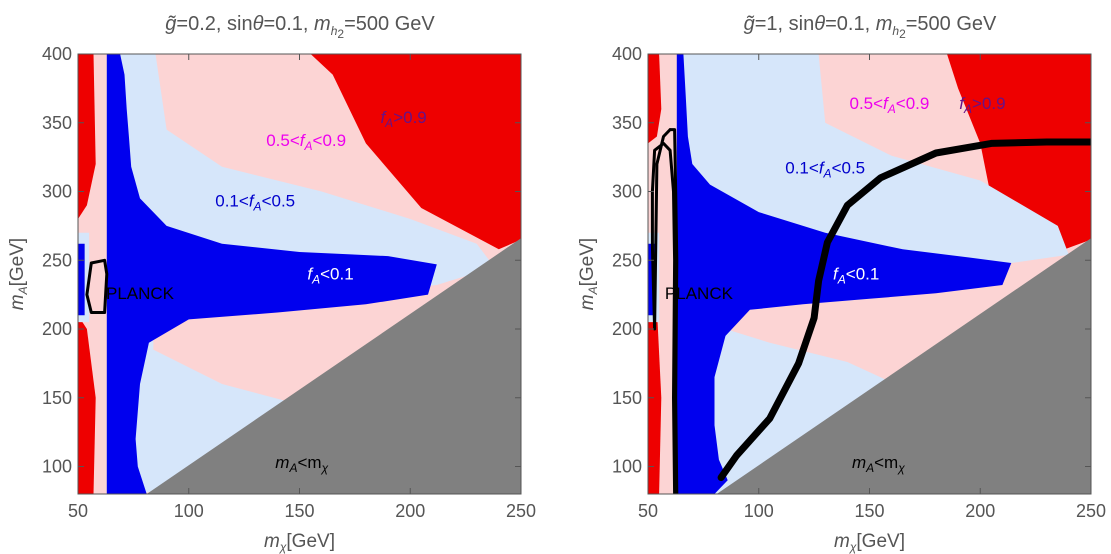 Image resolution: width=1111 pixels, height=554 pixels. Describe the element at coordinates (627, 54) in the screenshot. I see `y-tick-label: 400` at that location.